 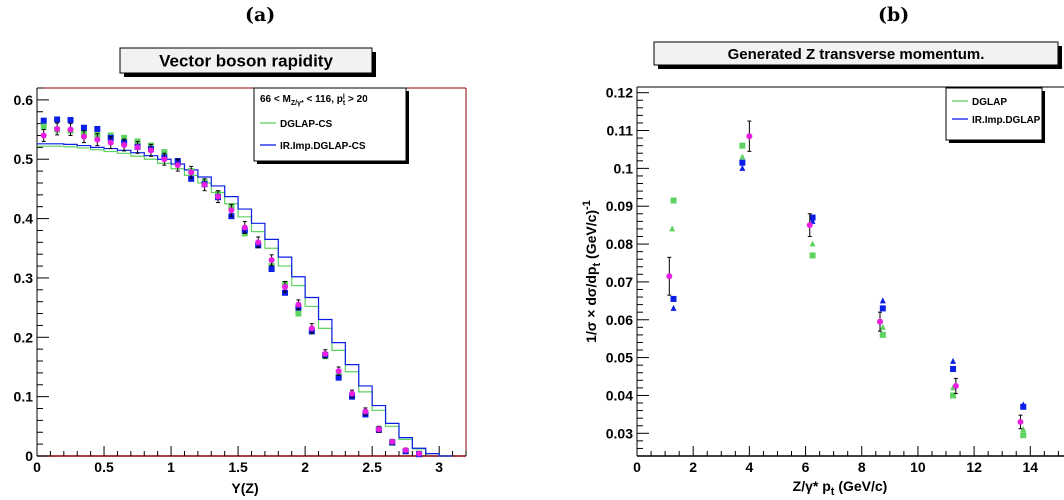 What do you see at coordinates (1031, 467) in the screenshot?
I see `x-tick-label: 14` at bounding box center [1031, 467].